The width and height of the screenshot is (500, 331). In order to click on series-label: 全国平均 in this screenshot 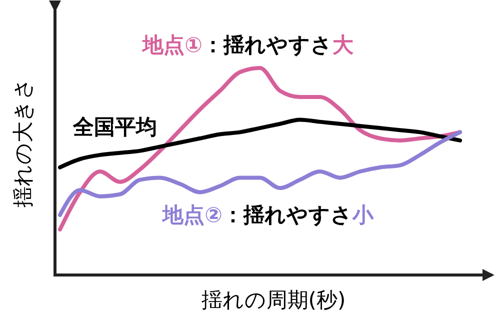, I will do `click(114, 127)`.